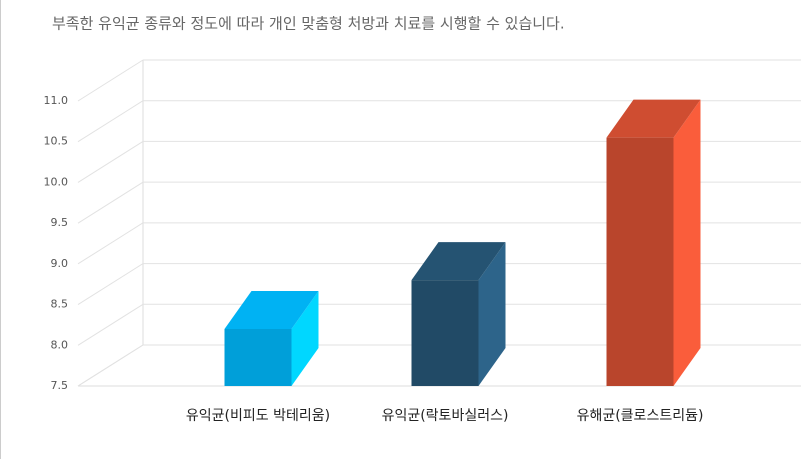  What do you see at coordinates (60, 344) in the screenshot?
I see `y-tick-label: 8.0` at bounding box center [60, 344].